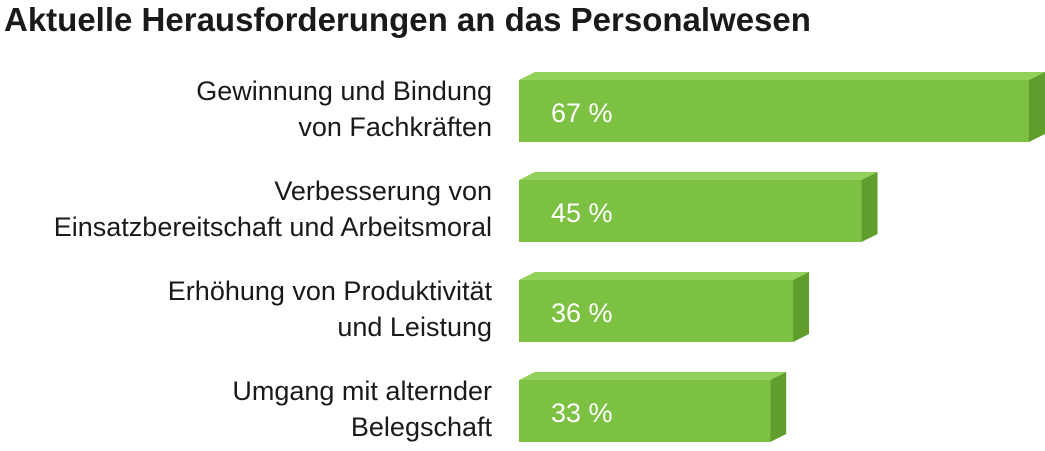 The width and height of the screenshot is (1045, 451). What do you see at coordinates (509, 407) in the screenshot?
I see `bar-group: 33 % Umgang mit alternder Belegschaft` at bounding box center [509, 407].